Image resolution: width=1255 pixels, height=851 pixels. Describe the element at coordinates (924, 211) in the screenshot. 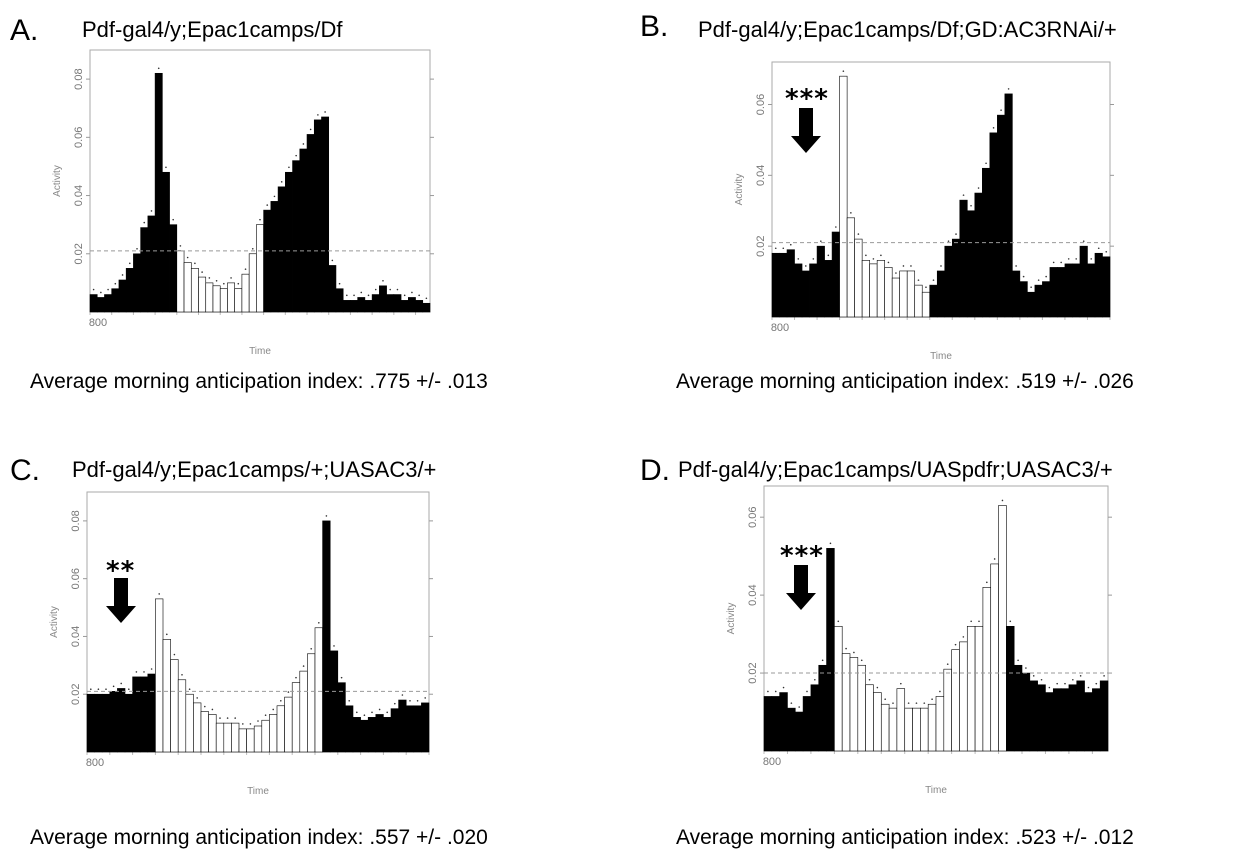

I see `activity-chart: 0.02 0.04 0.06 800 Activity Time` at that location.